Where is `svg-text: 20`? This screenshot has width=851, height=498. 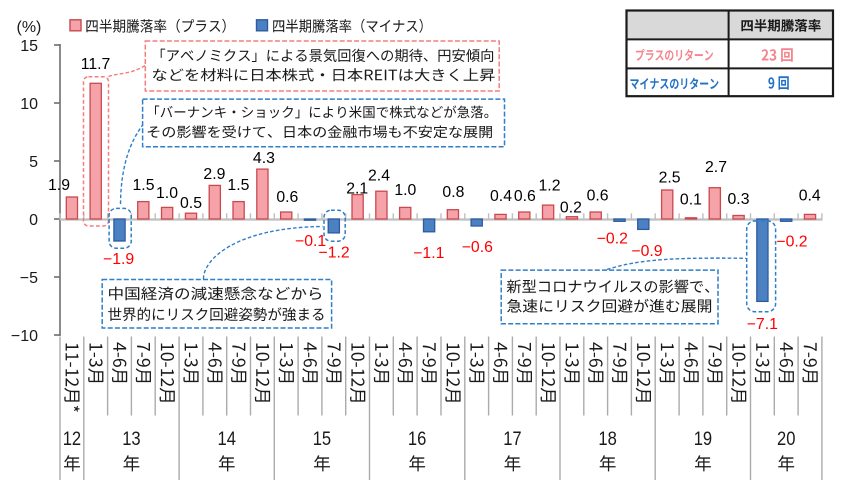 svg-text: 20 is located at coordinates (786, 439).